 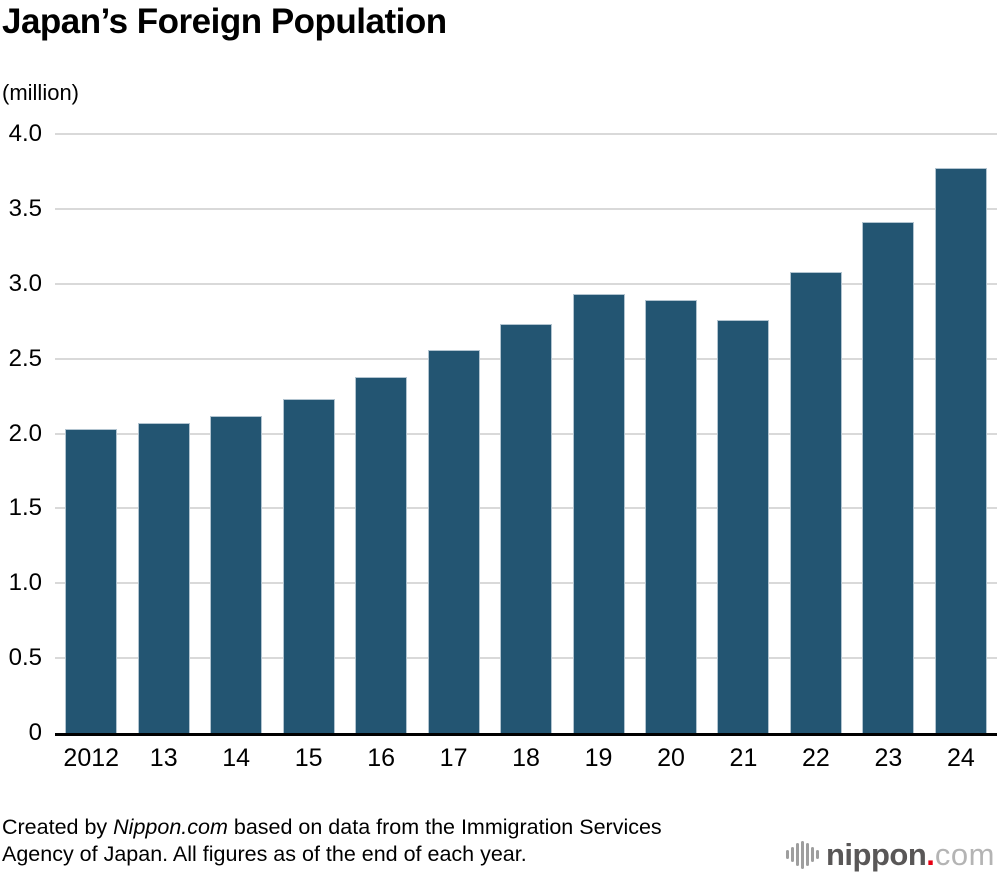 What do you see at coordinates (170, 827) in the screenshot?
I see `credit-source-name: Nippon.com` at bounding box center [170, 827].